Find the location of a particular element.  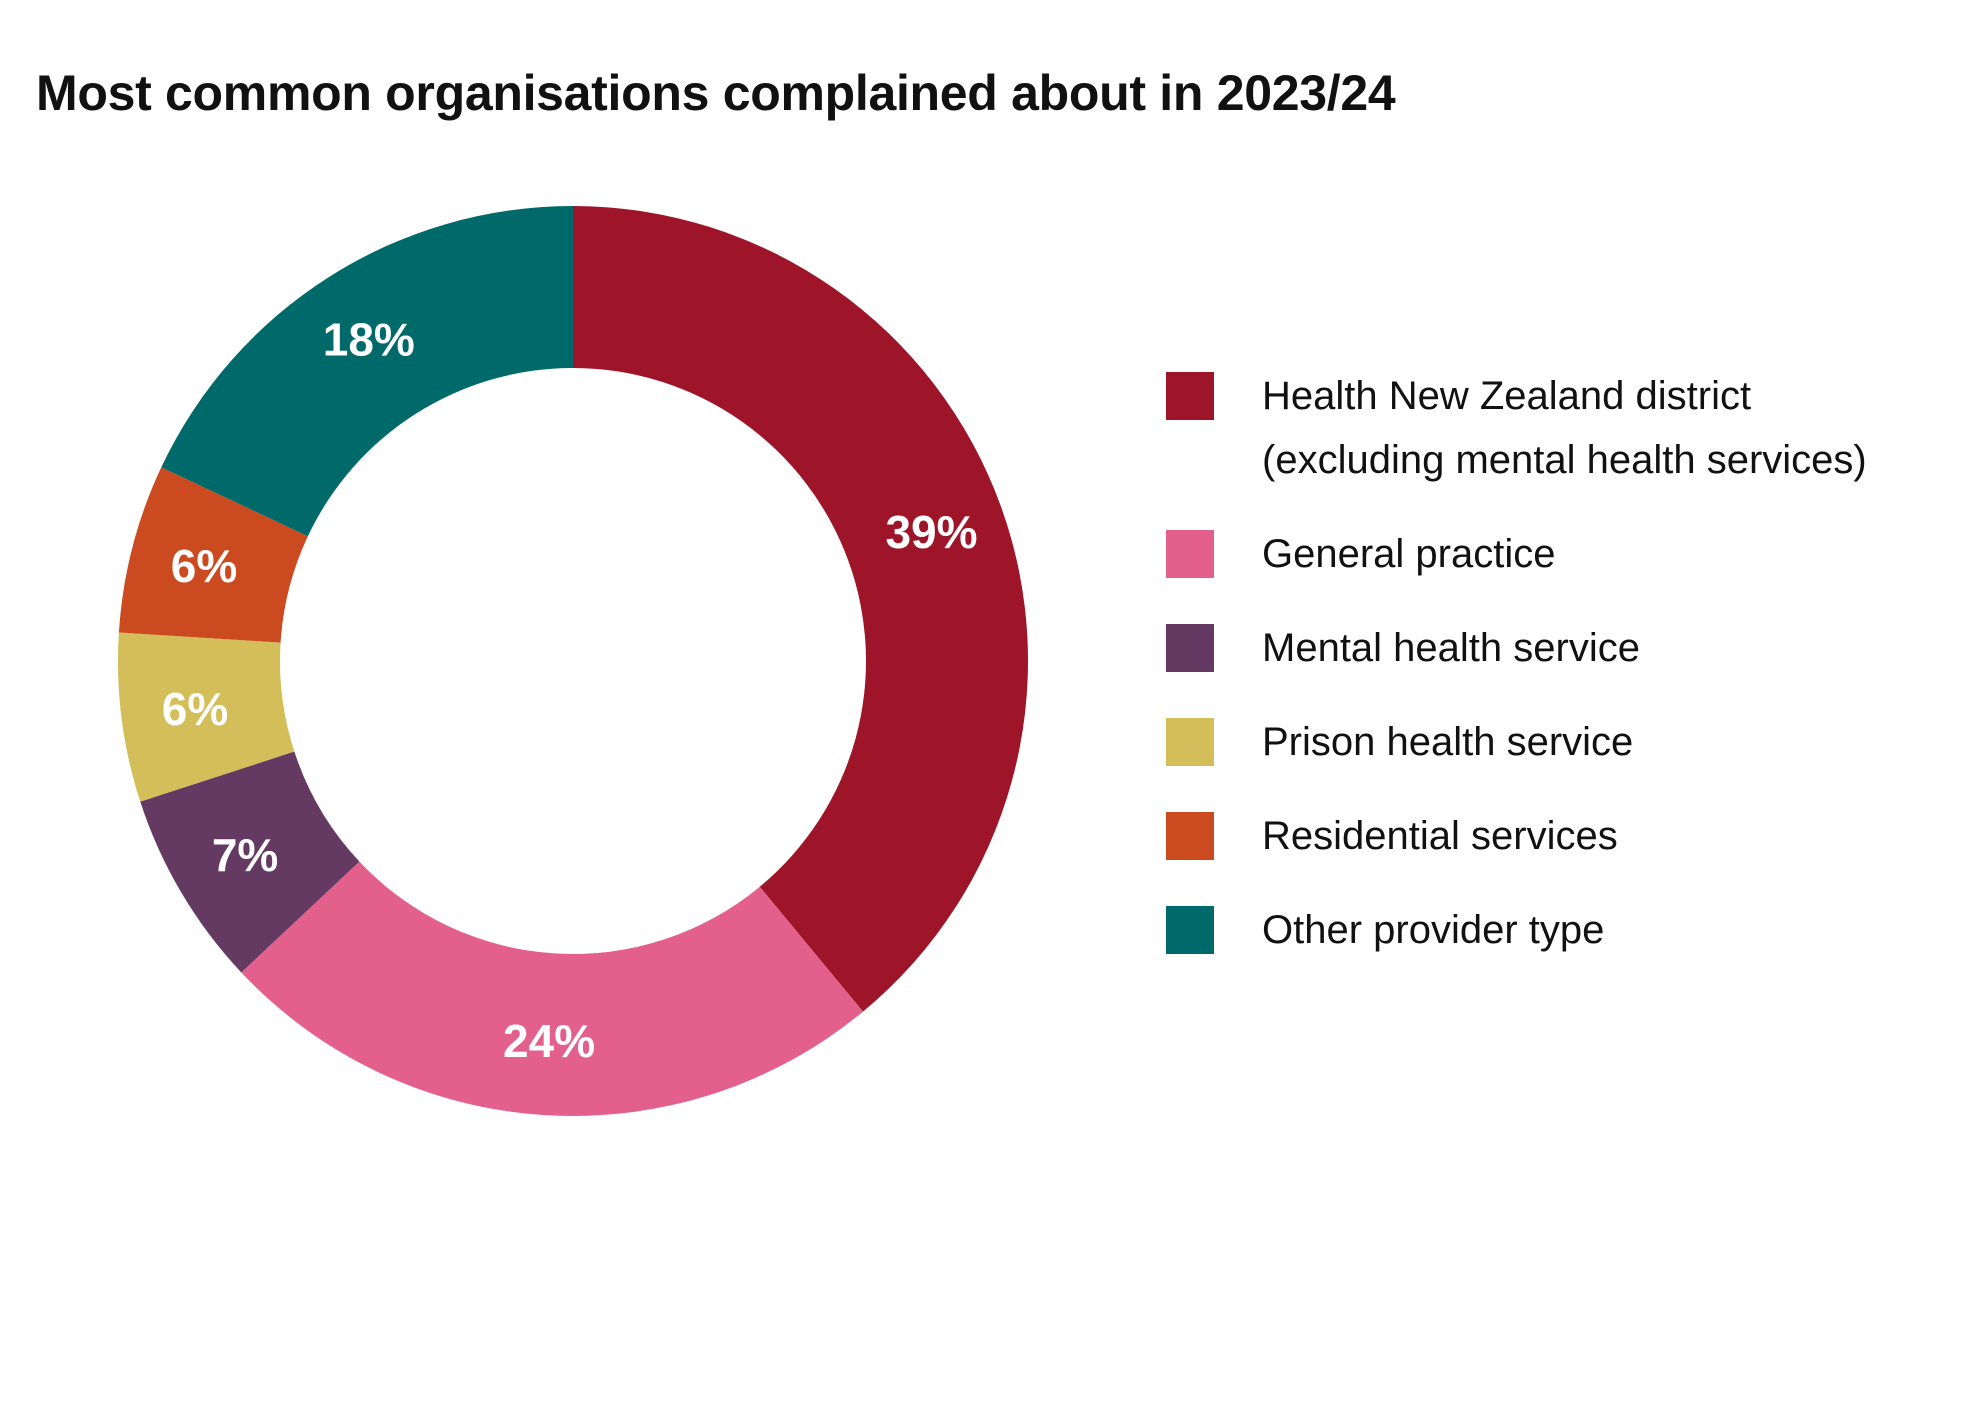

slice-data-label: 18% is located at coordinates (369, 339).